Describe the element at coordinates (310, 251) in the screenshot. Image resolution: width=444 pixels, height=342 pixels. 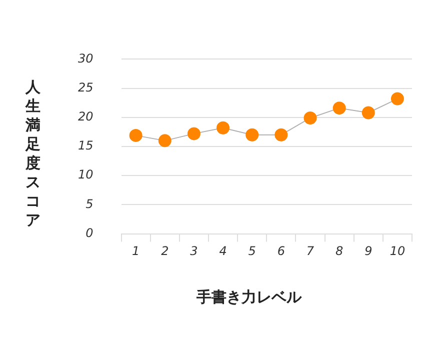
I see `x-tick-label: 7` at that location.